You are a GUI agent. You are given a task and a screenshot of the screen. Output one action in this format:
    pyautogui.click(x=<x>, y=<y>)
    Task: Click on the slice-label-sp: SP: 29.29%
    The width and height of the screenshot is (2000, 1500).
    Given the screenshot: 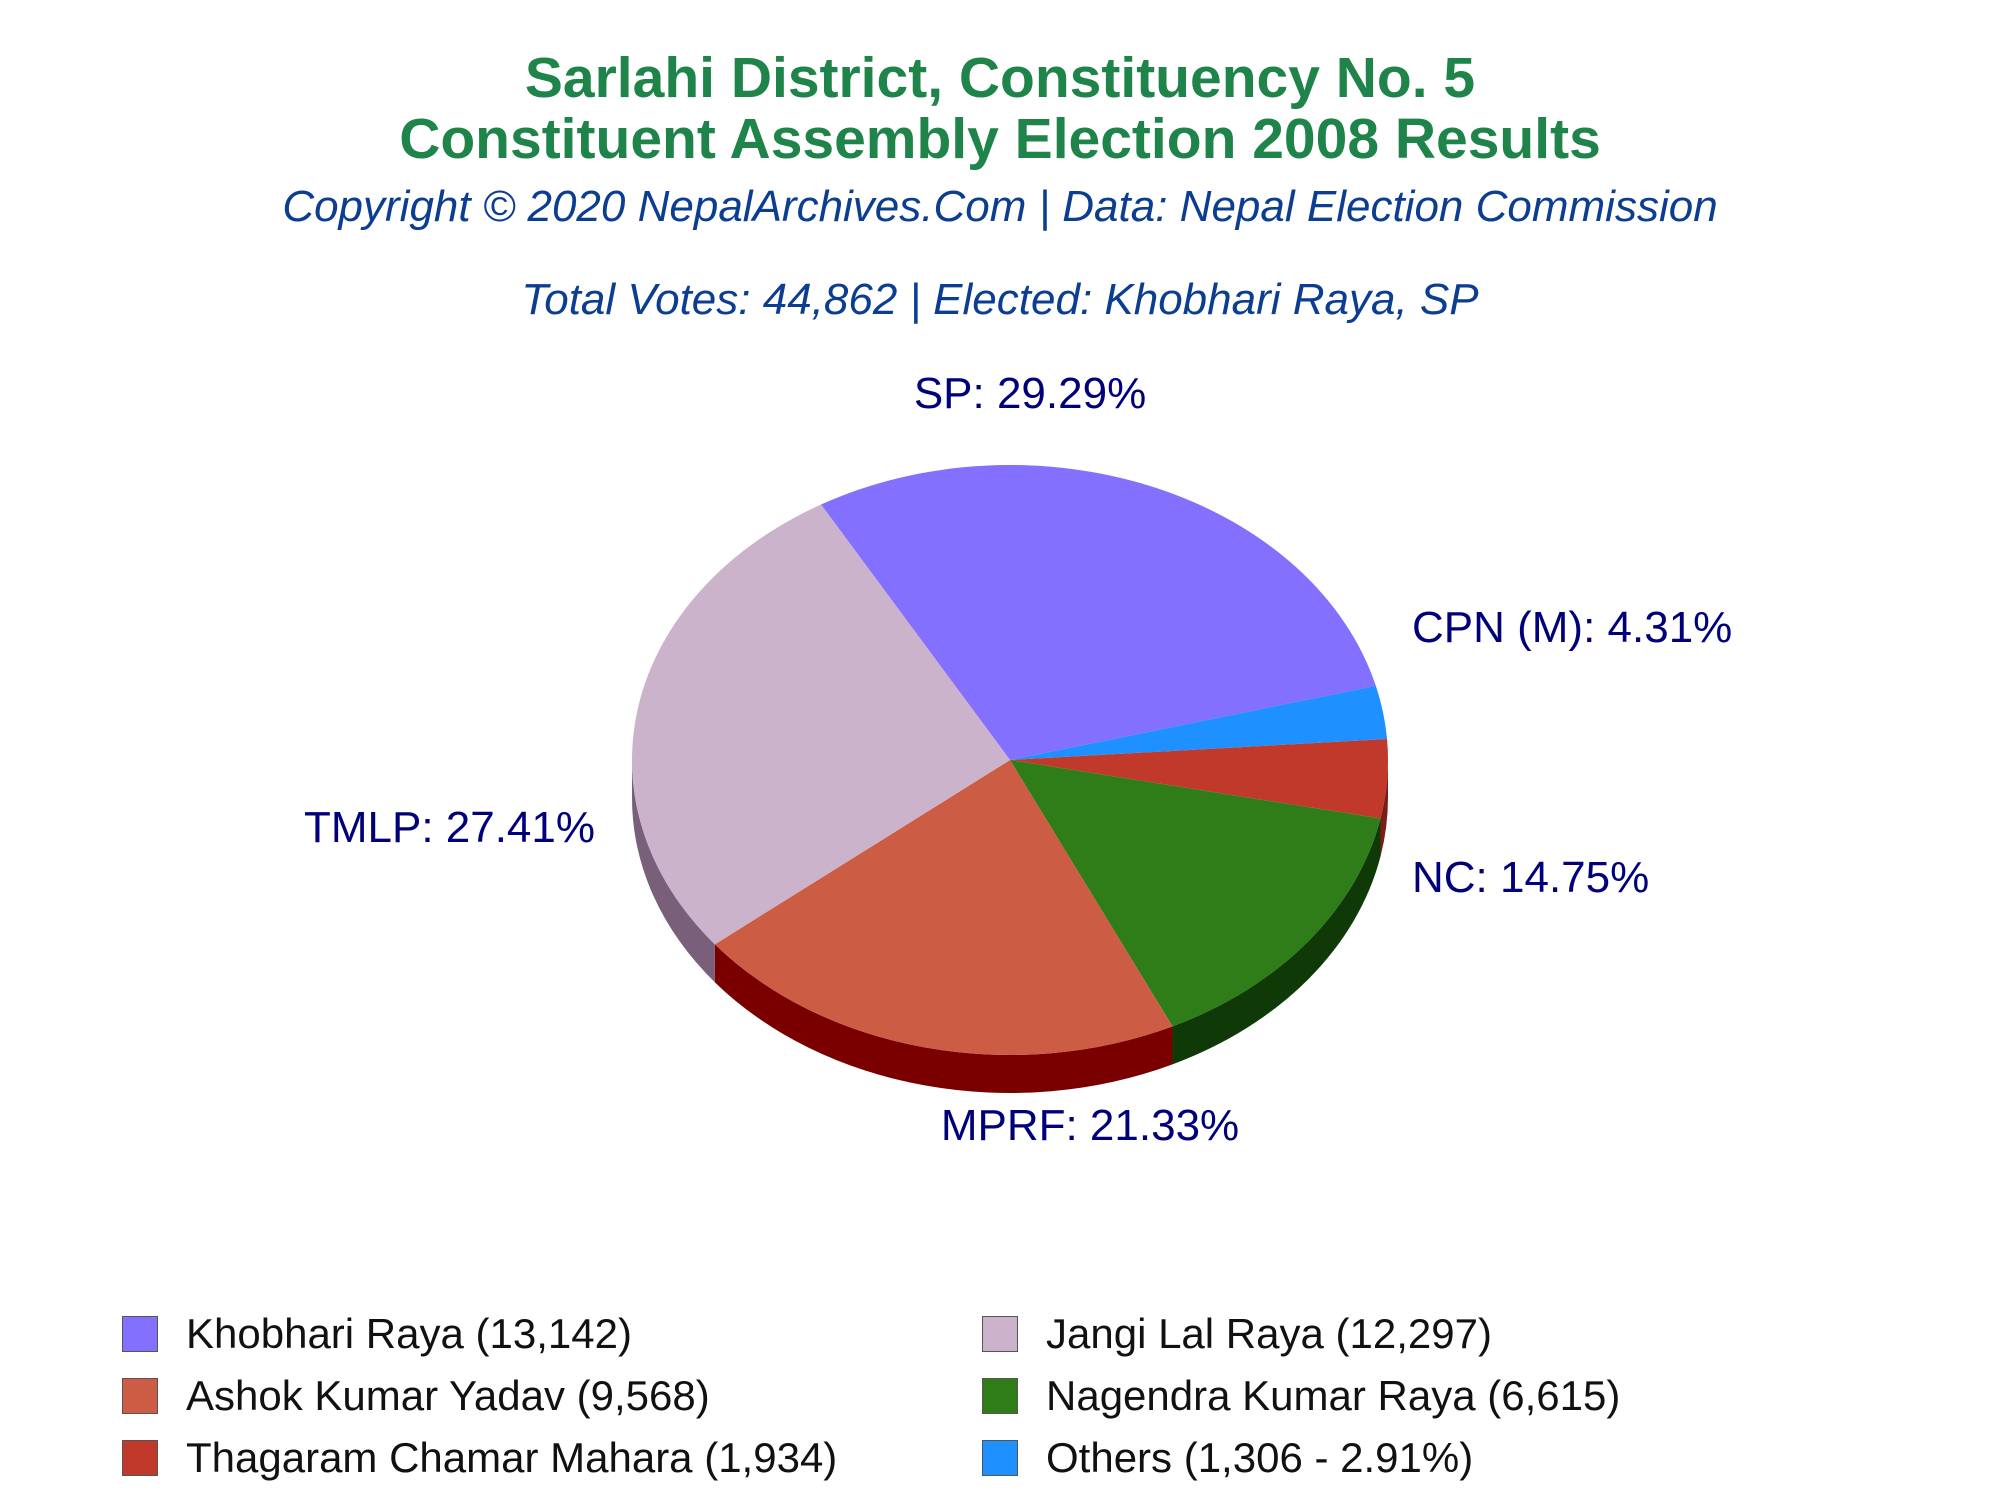 What is the action you would take?
    pyautogui.click(x=1030, y=393)
    